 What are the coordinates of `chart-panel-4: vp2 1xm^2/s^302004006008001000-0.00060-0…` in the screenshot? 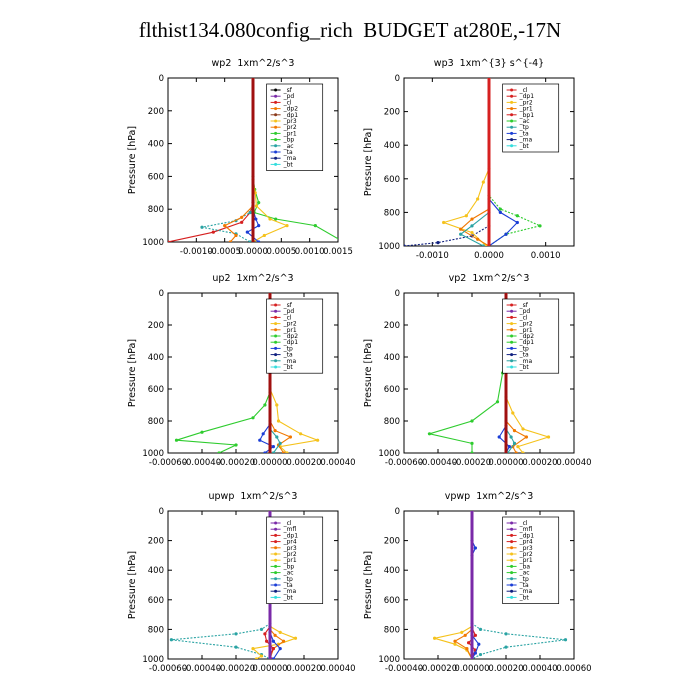 It's located at (477, 370).